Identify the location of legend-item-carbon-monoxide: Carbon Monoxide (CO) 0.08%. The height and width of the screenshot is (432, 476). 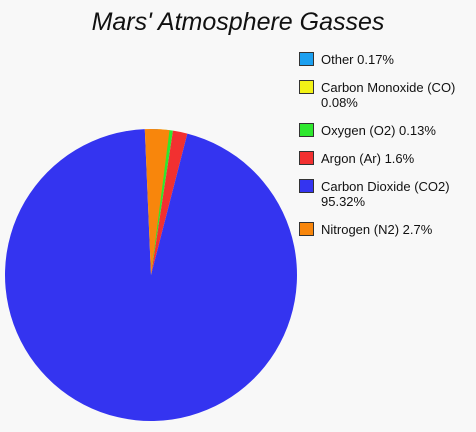
(386, 95).